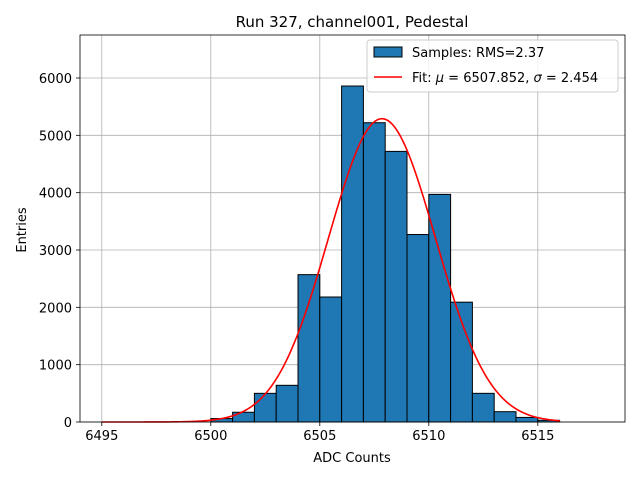  Describe the element at coordinates (55, 251) in the screenshot. I see `y-tick-label: 3000` at that location.